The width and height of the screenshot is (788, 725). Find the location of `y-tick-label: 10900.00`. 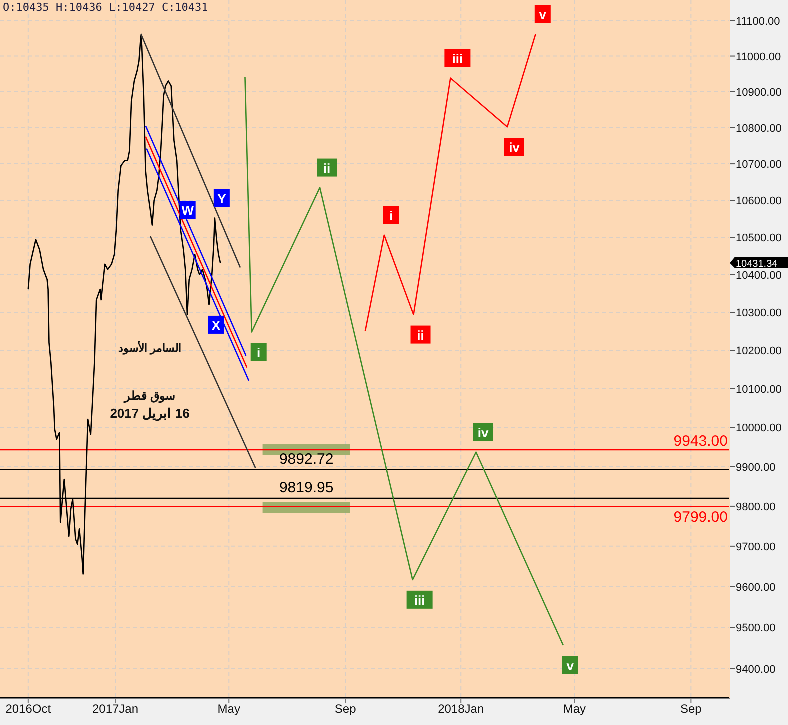

y-tick-label: 10900.00 is located at coordinates (759, 92).